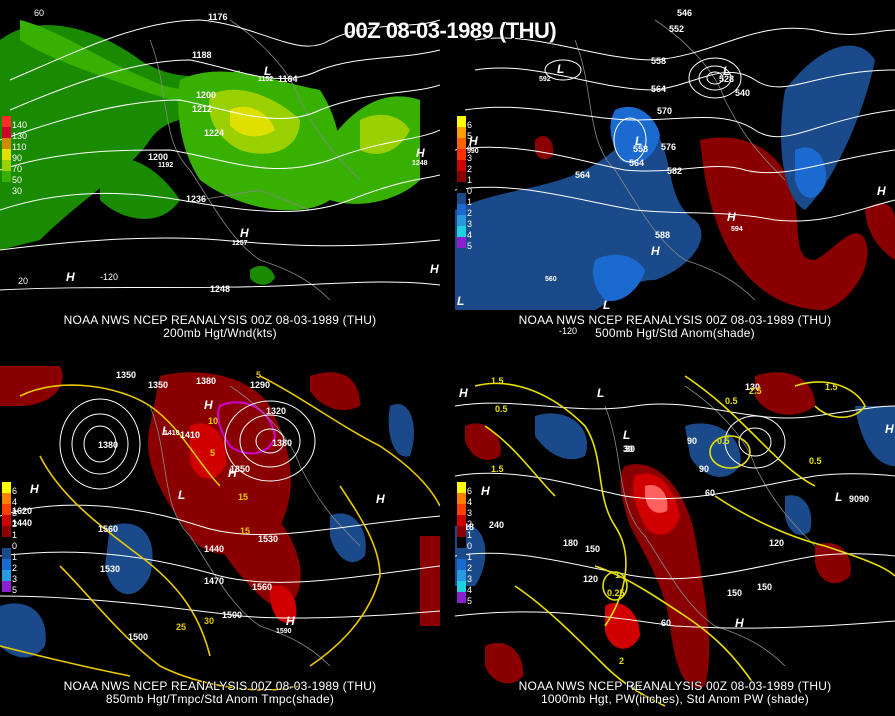  I want to click on map-title: 00Z 08-03-1989 (THU), so click(450, 30).